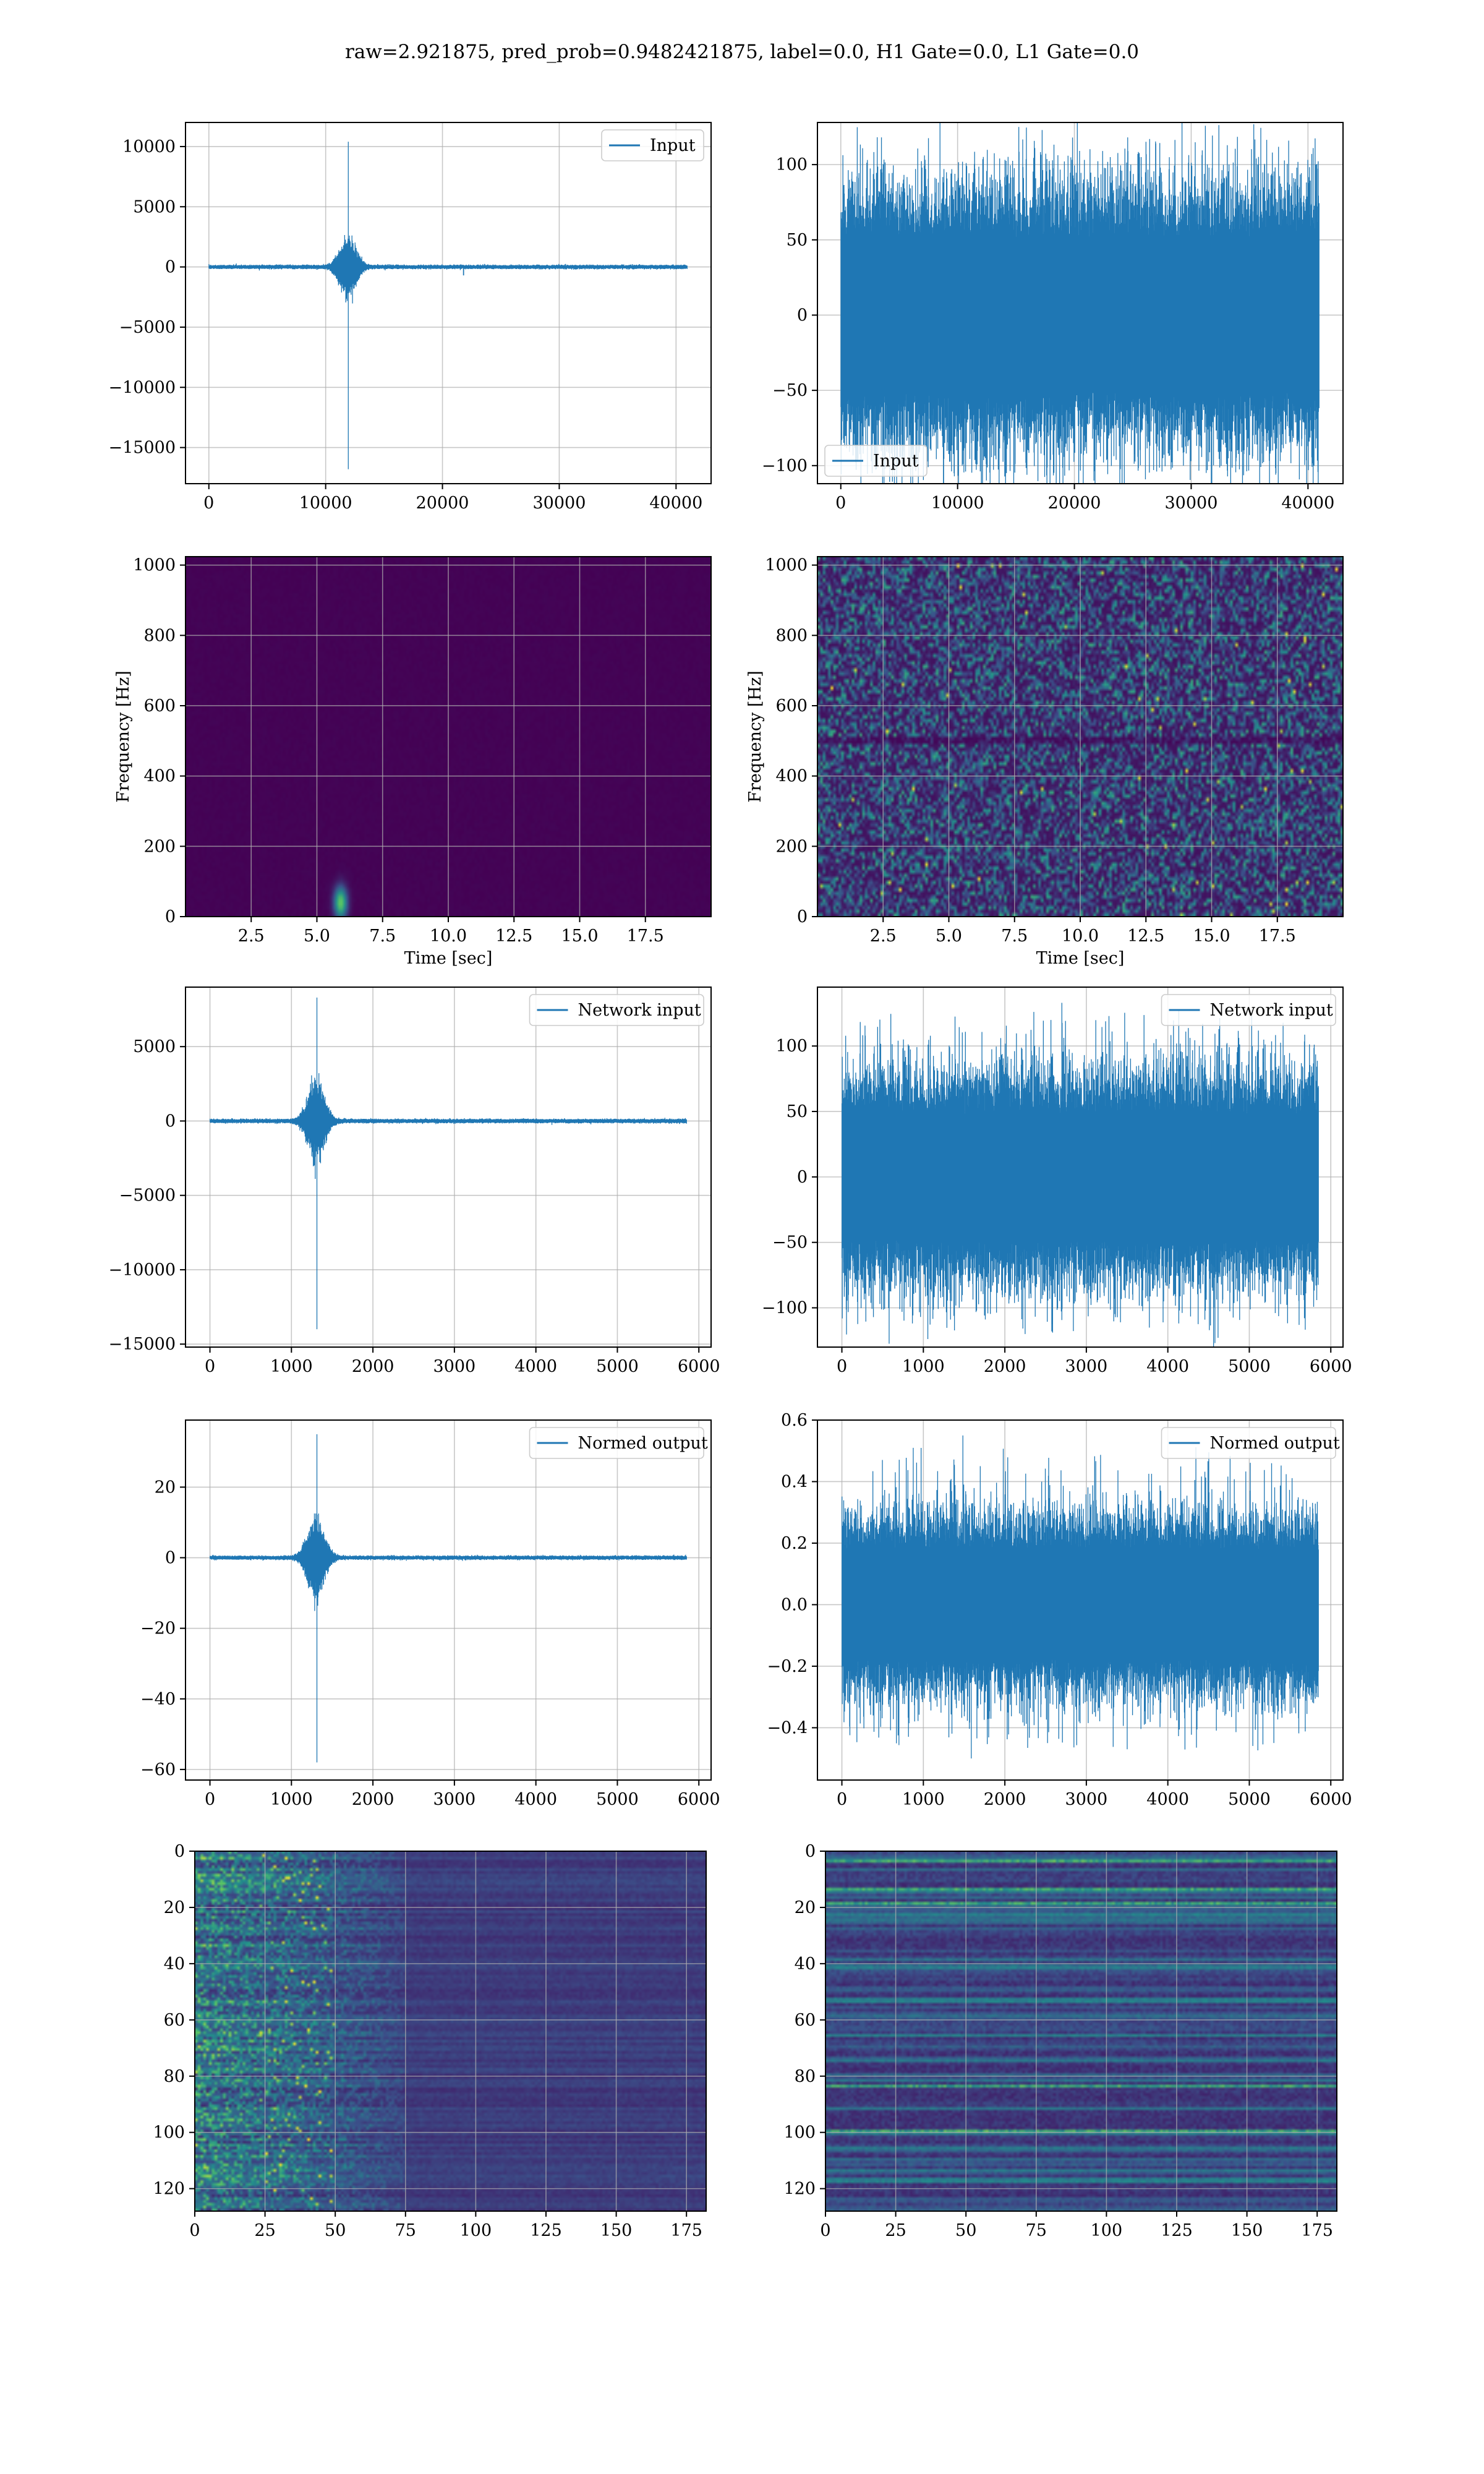 This screenshot has height=2474, width=1484. I want to click on x-tick-label: 12.5, so click(1145, 936).